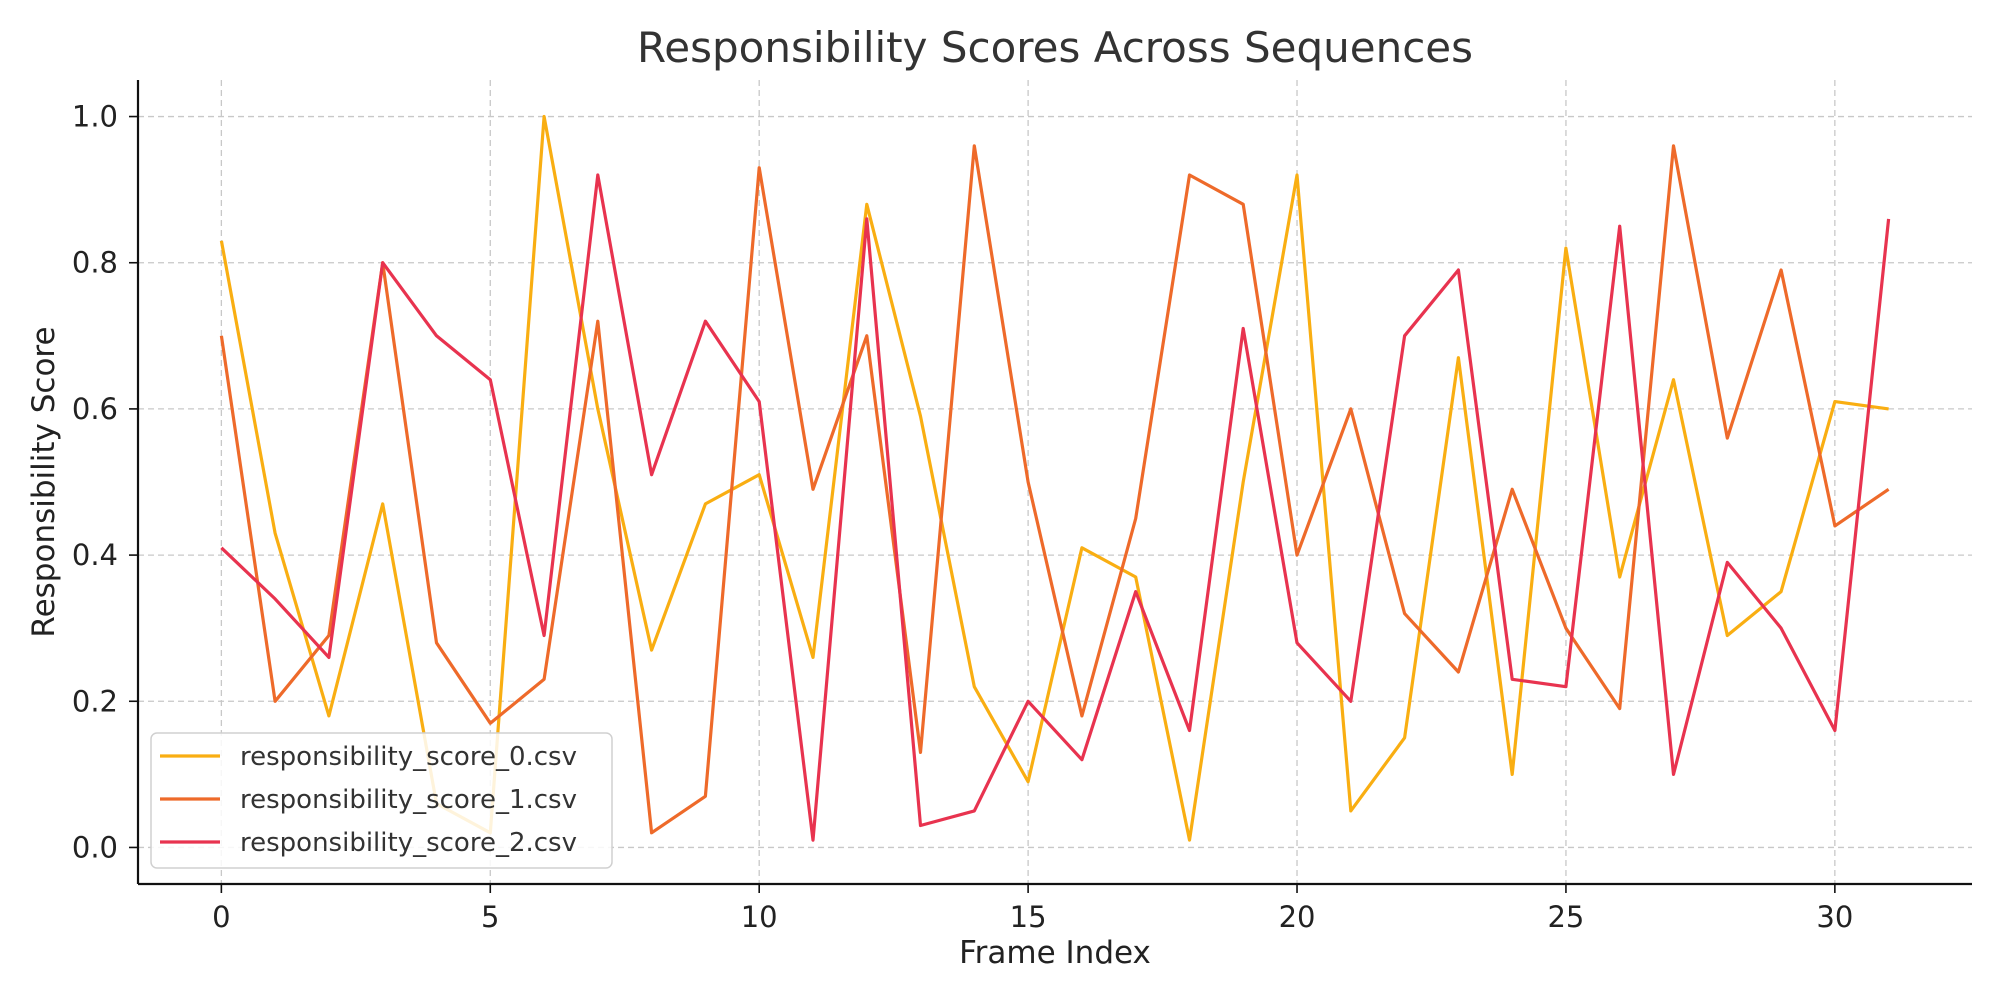  I want to click on legend-box, so click(381, 800).